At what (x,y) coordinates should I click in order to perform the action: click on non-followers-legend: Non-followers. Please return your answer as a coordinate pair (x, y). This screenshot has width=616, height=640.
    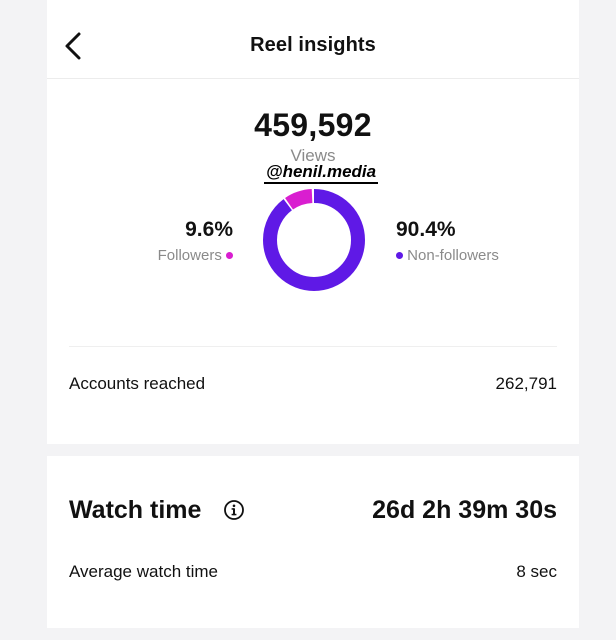
    Looking at the image, I should click on (471, 255).